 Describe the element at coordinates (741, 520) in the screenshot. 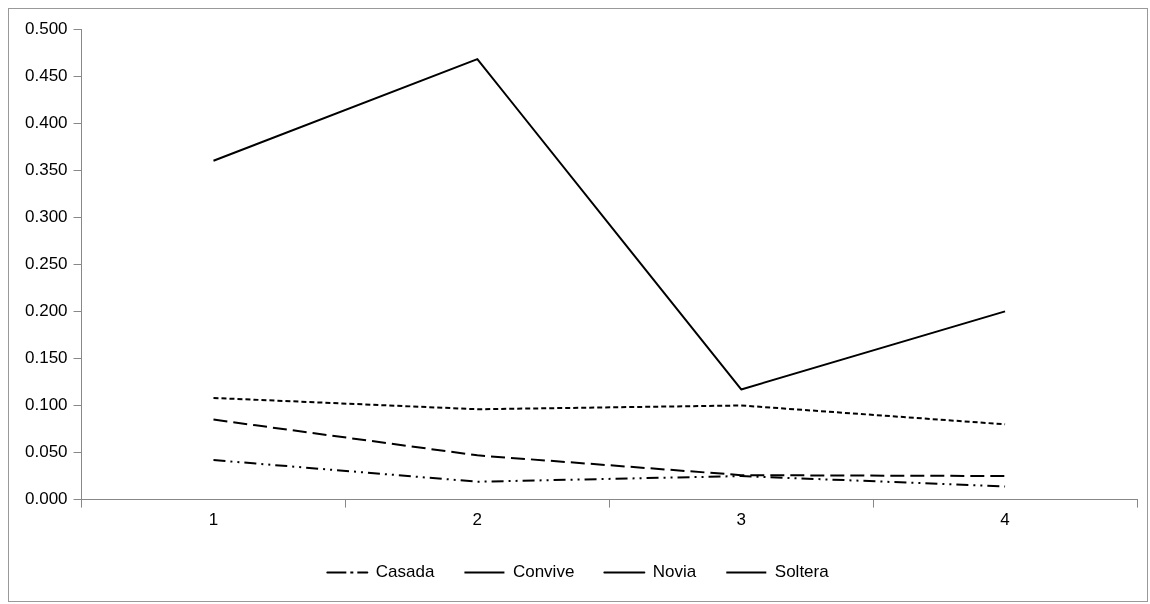

I see `x-tick-label: 3` at that location.